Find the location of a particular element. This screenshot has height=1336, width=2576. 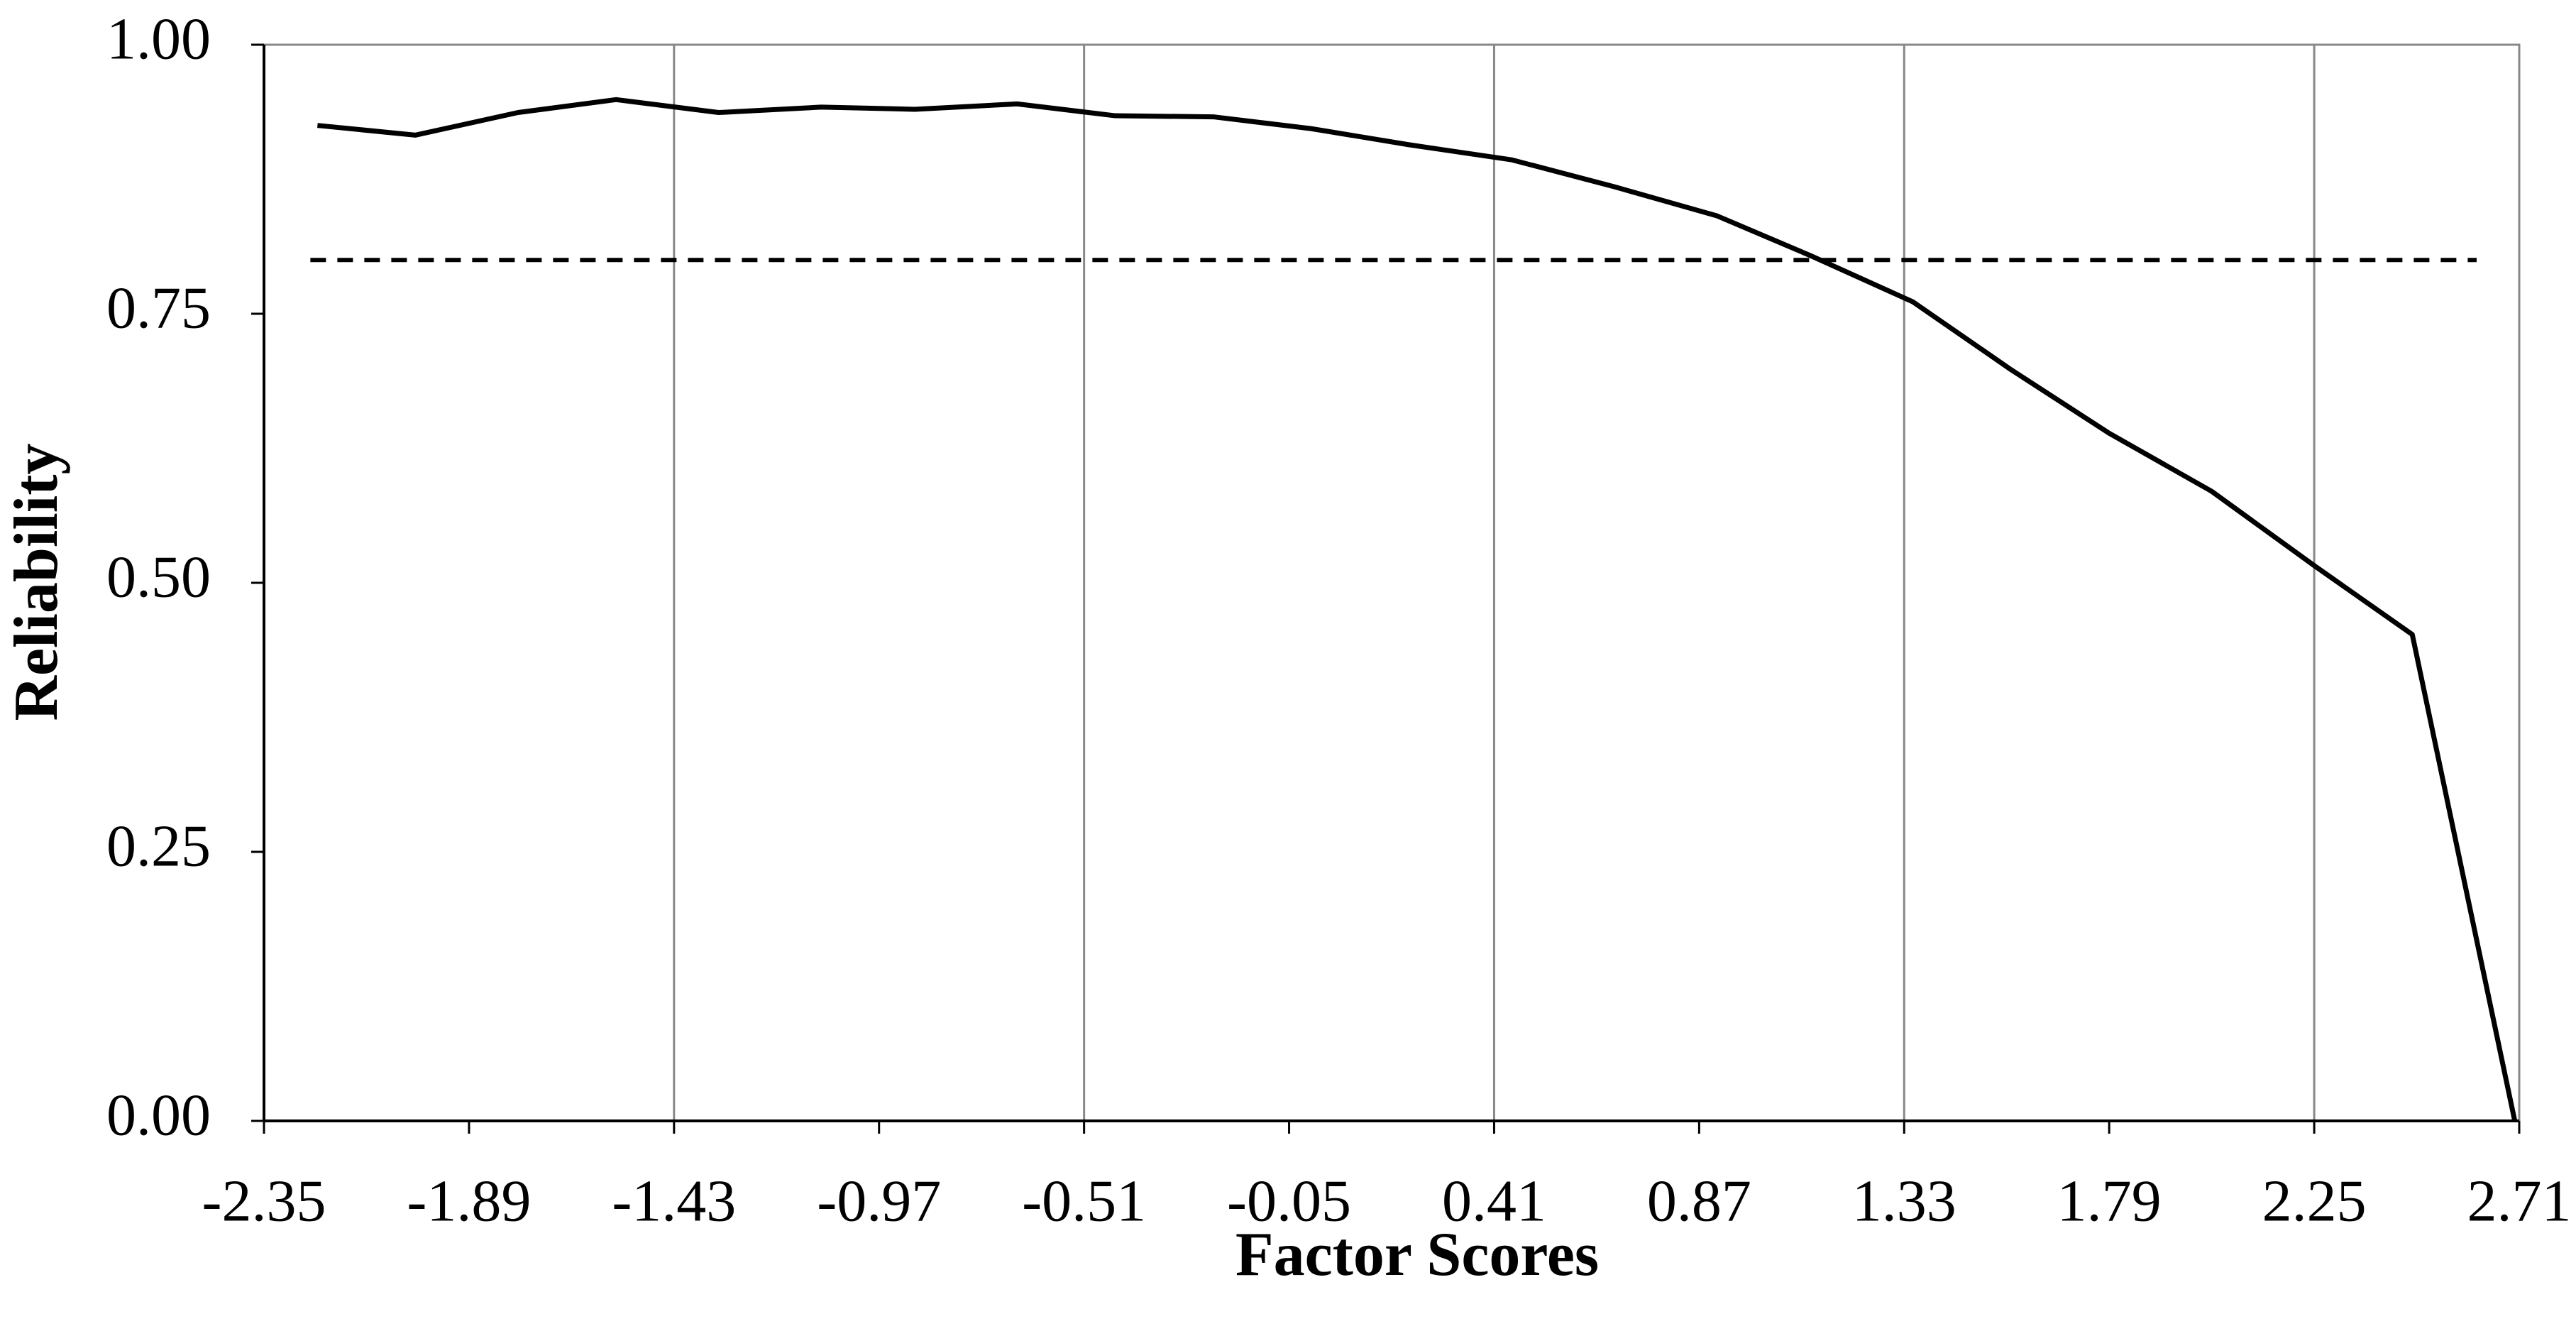

y-tick-label: 0.25 is located at coordinates (158, 846).